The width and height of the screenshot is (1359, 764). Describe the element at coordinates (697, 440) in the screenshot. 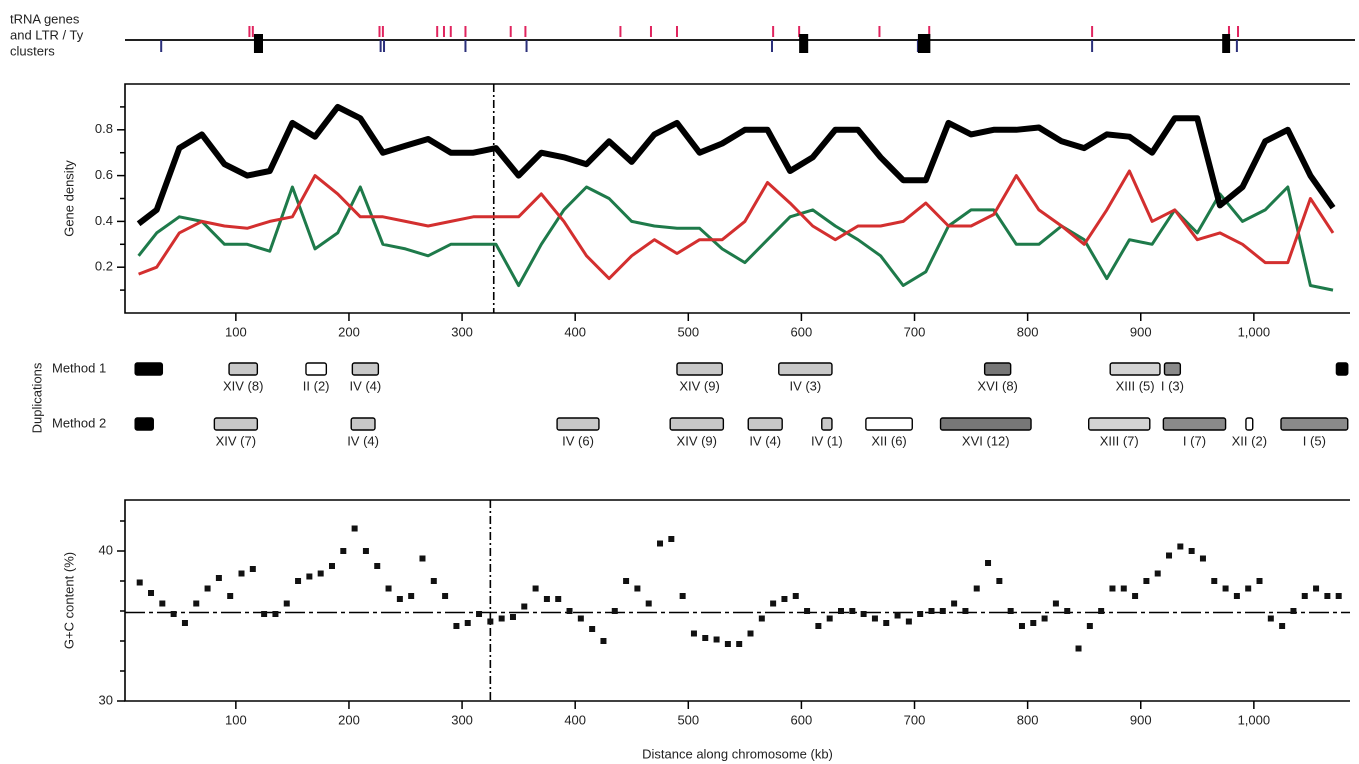

I see `block-label: XIV (9)` at that location.